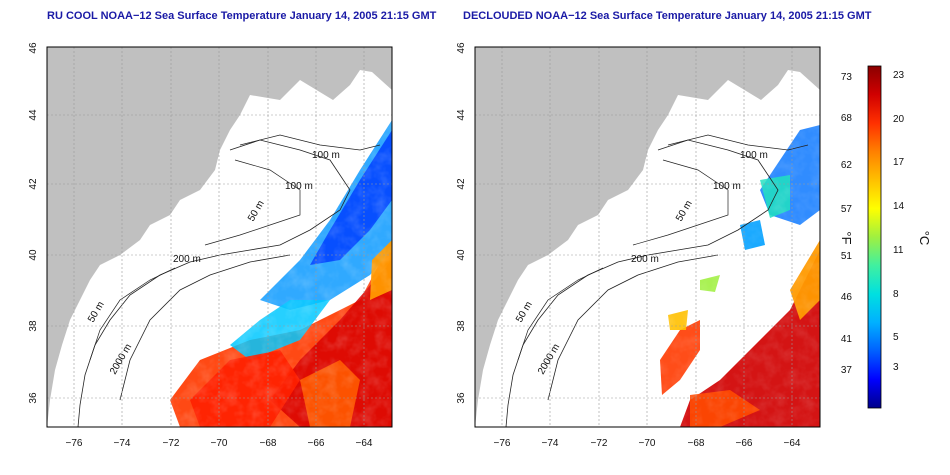  What do you see at coordinates (122, 443) in the screenshot?
I see `left-lon-tick: −74` at bounding box center [122, 443].